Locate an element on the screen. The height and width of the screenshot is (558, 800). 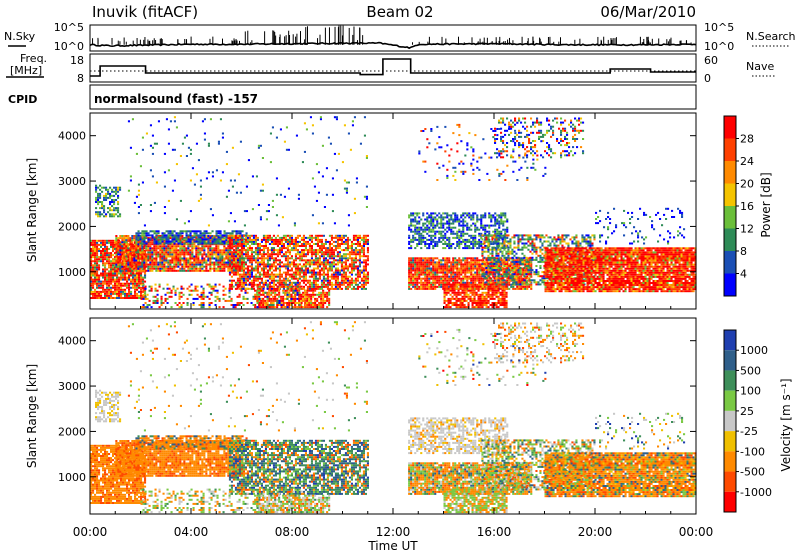
station-title: Inuvik (fitACF) is located at coordinates (145, 12).